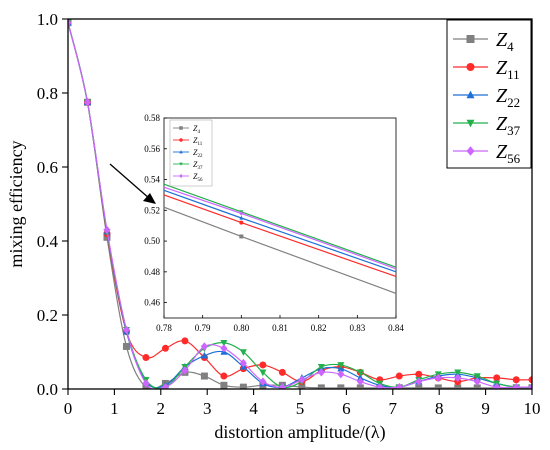 The height and width of the screenshot is (450, 550). I want to click on inset-legend-4-marker, so click(181, 128).